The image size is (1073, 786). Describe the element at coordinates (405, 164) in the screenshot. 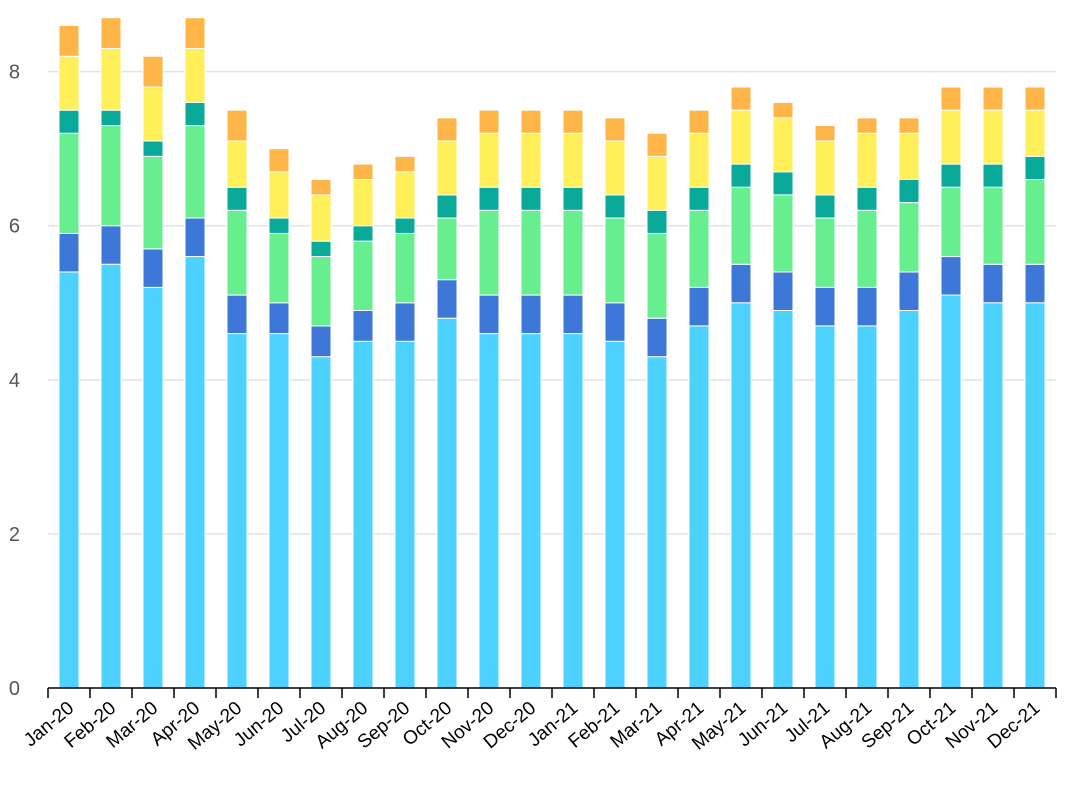

I see `bar-segment-Sep-20-s5` at that location.